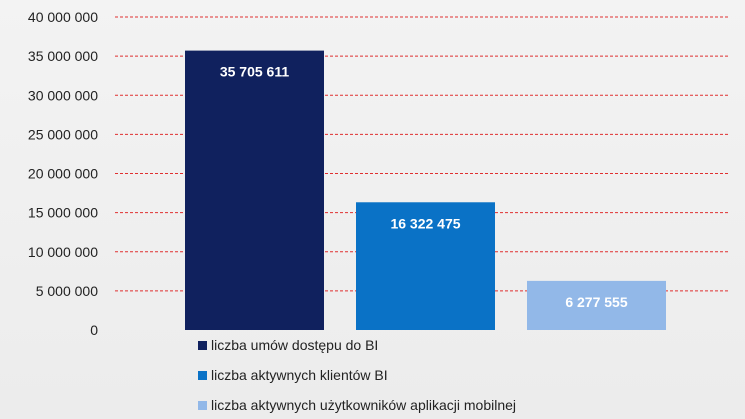  What do you see at coordinates (67, 291) in the screenshot?
I see `y-tick-label: 5 000 000` at bounding box center [67, 291].